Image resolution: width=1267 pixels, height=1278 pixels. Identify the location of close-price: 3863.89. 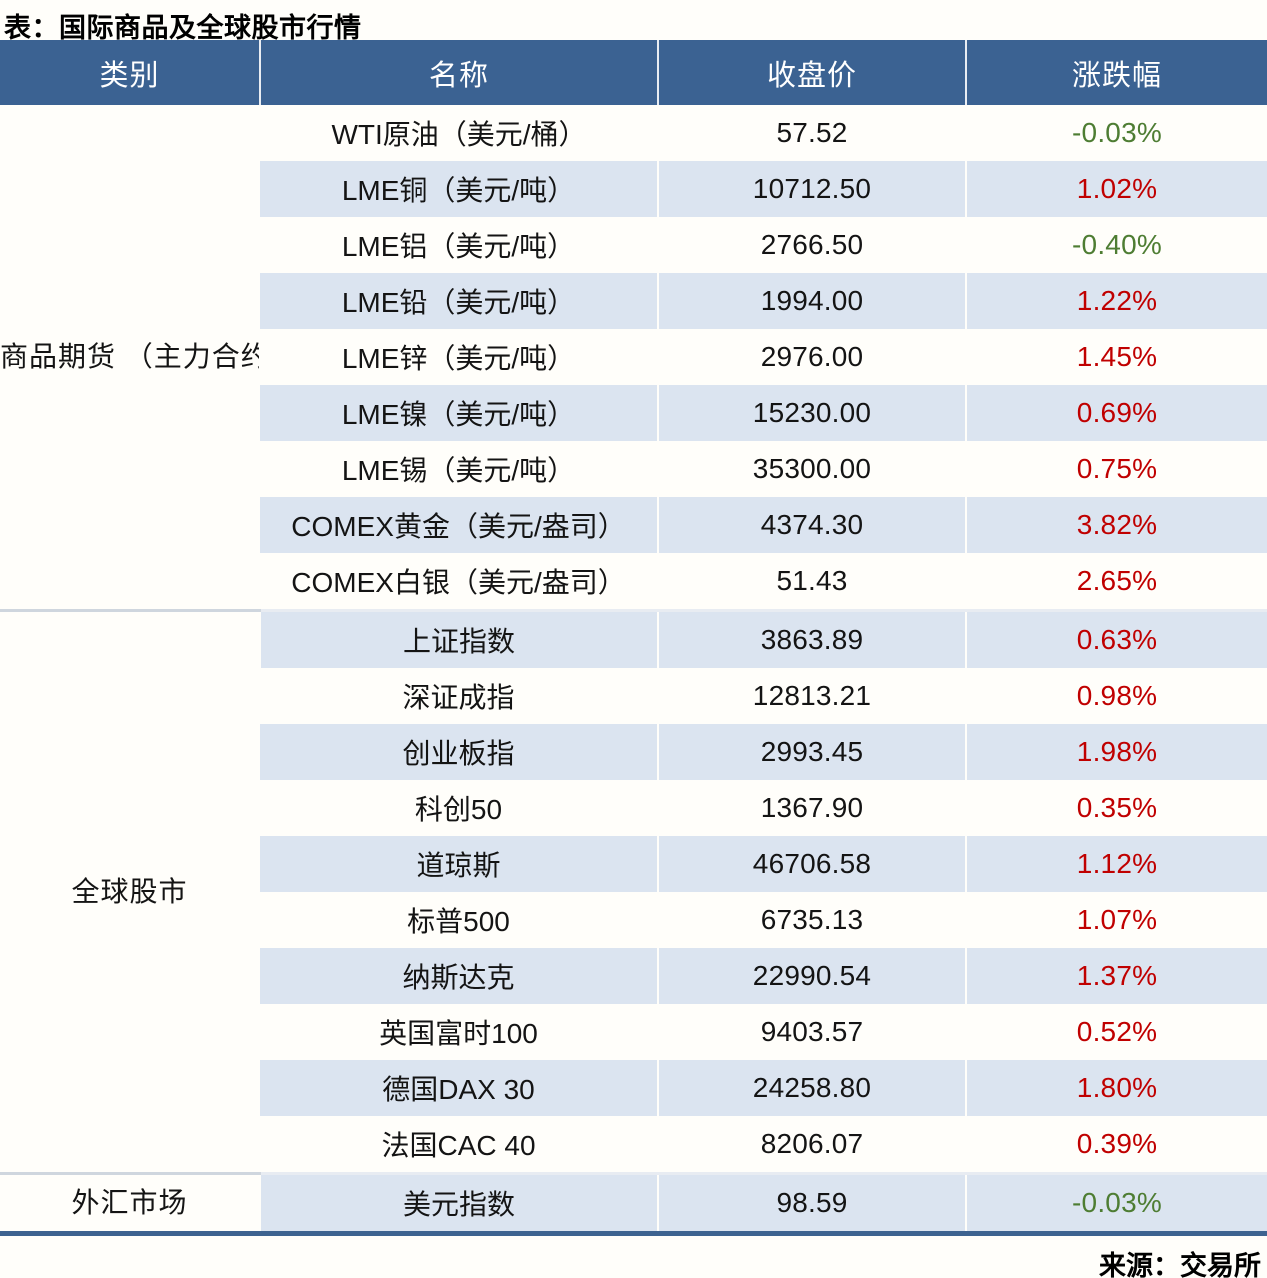
(811, 638).